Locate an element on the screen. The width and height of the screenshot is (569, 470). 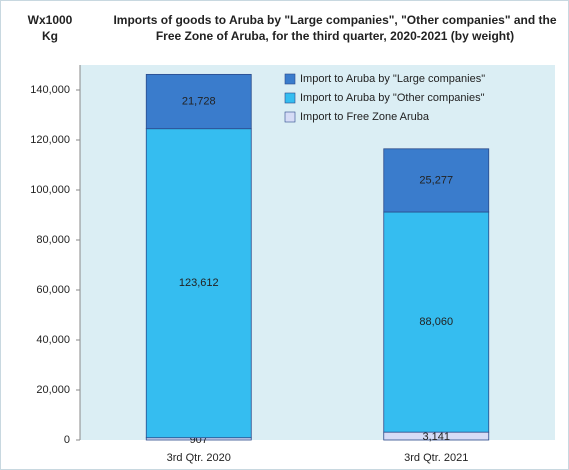
y-tick-label: 40,000 is located at coordinates (53, 340).